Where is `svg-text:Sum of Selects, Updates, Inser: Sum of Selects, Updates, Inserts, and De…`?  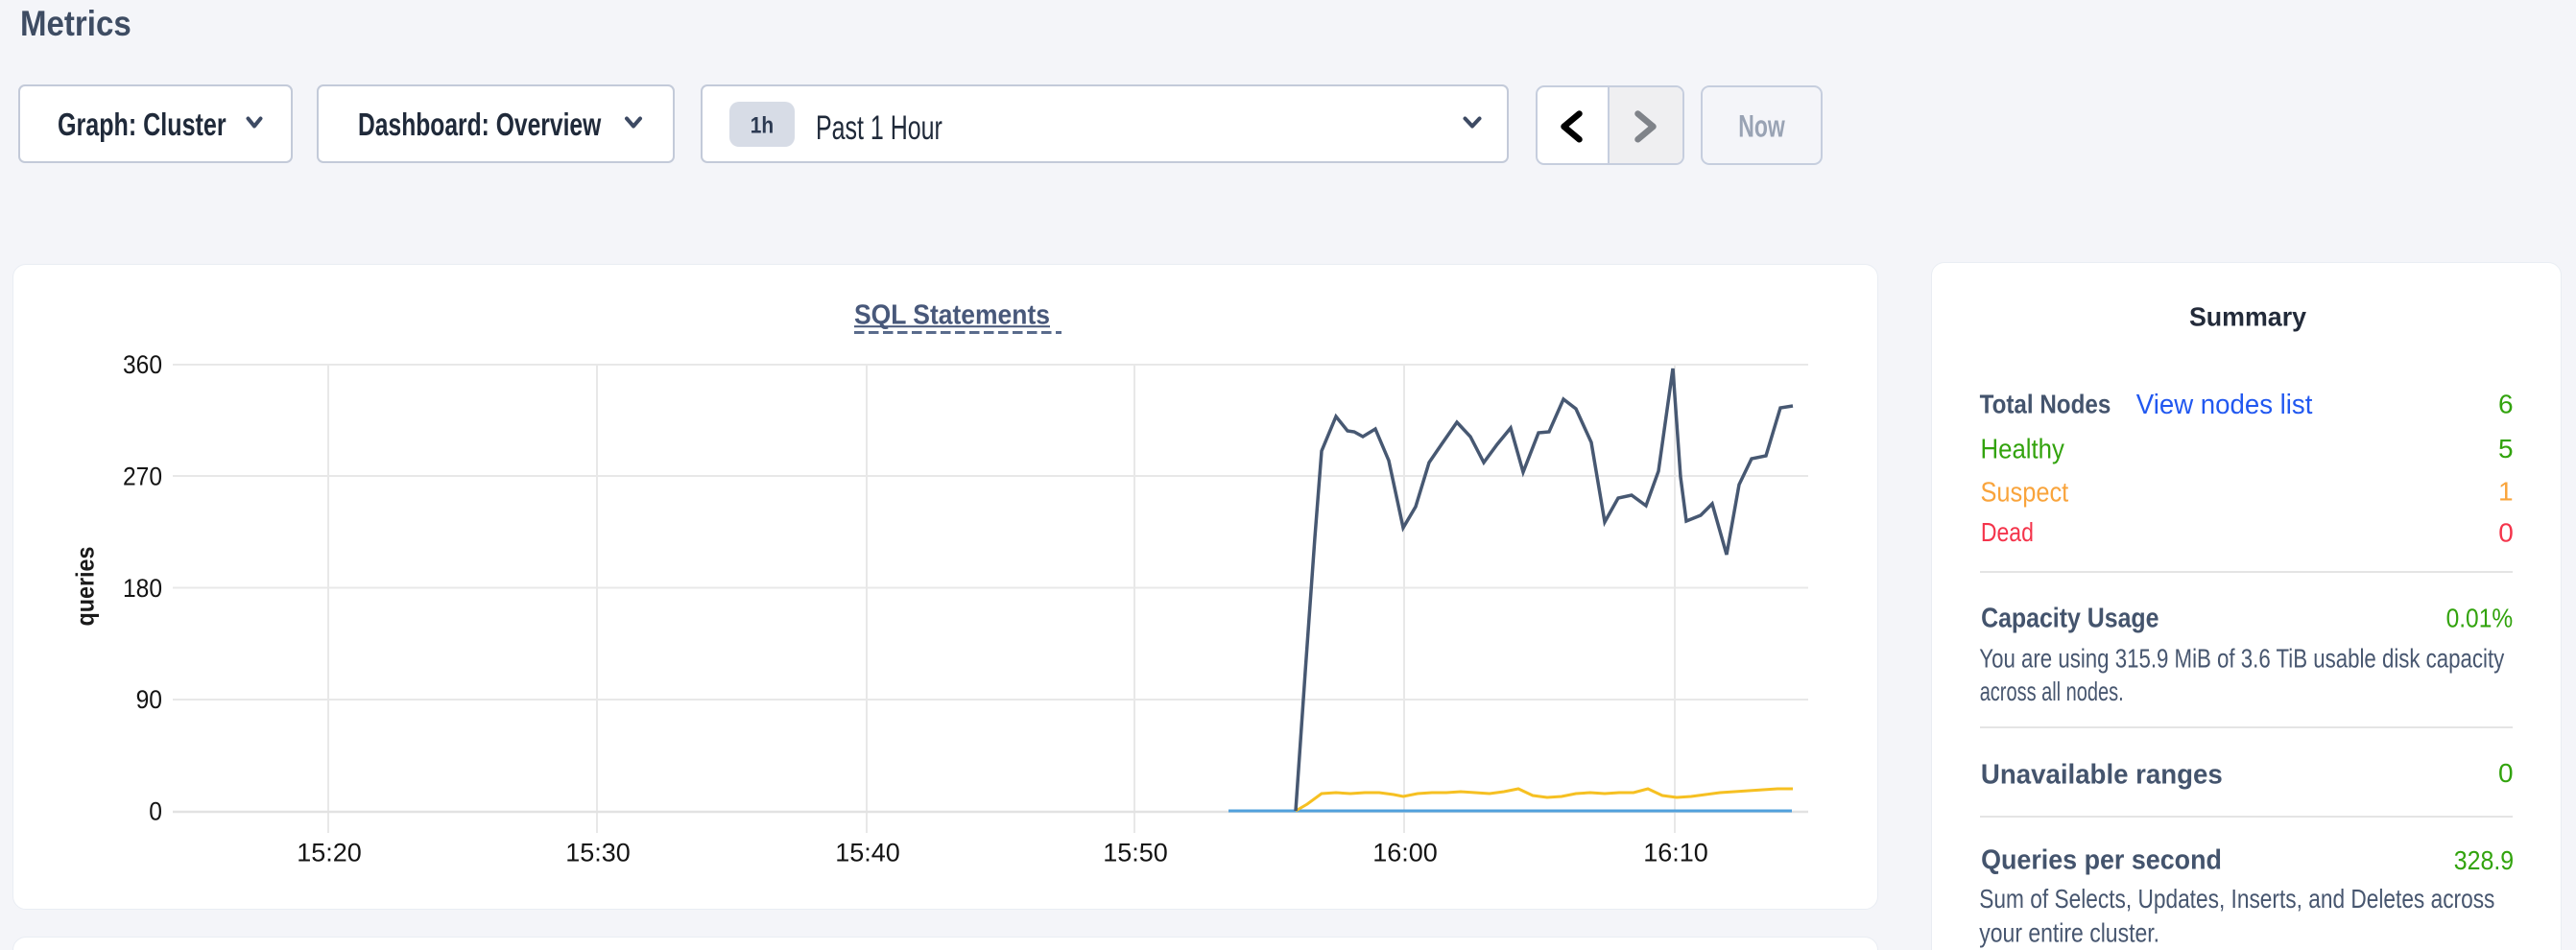 svg-text:Sum of Selects, Updates, Inser: Sum of Selects, Updates, Inserts, and De… is located at coordinates (2236, 899).